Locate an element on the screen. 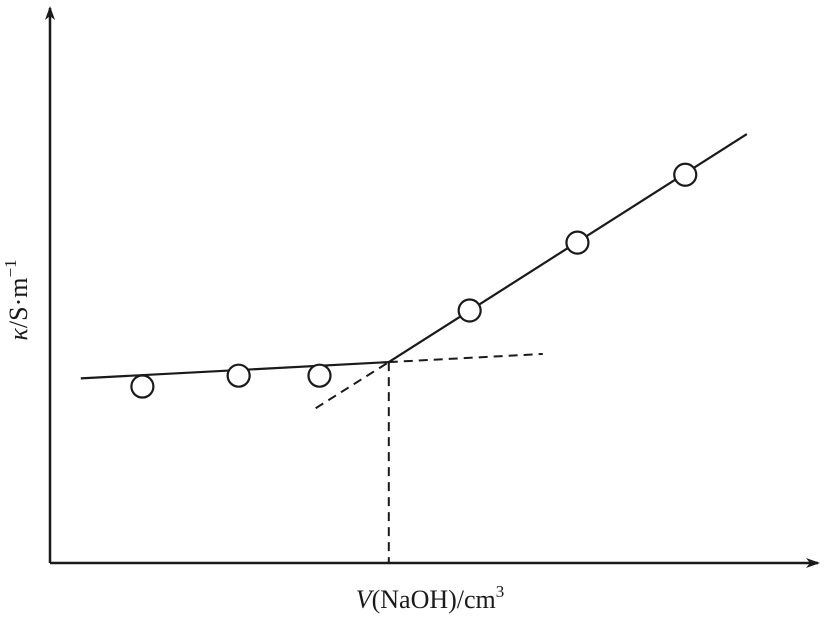  y-axis-label: κ/S·m−1 is located at coordinates (17, 299).